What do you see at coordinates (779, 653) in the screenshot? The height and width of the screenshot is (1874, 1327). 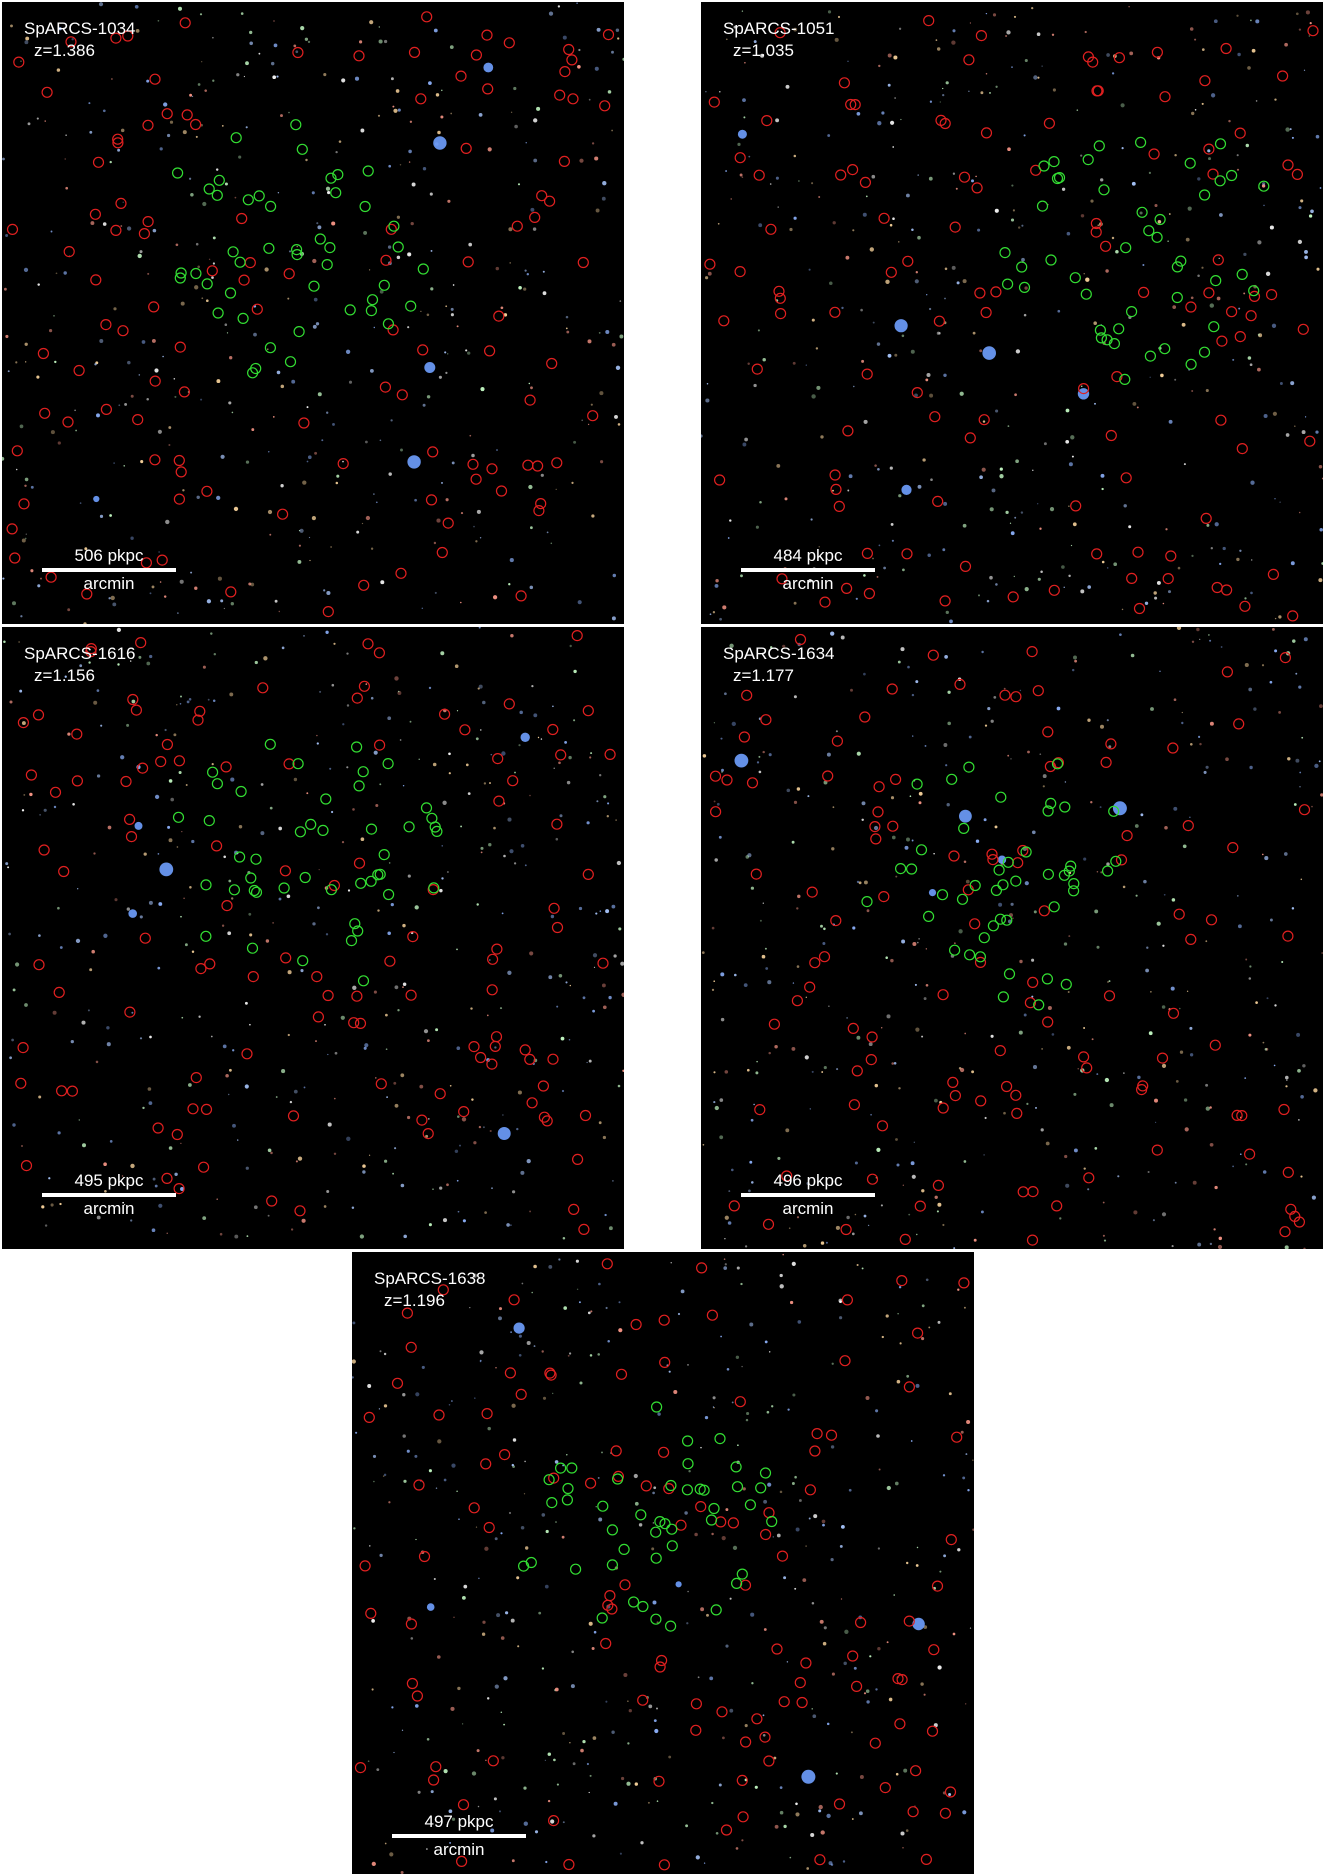 I see `cluster-name: SpARCS-1634` at bounding box center [779, 653].